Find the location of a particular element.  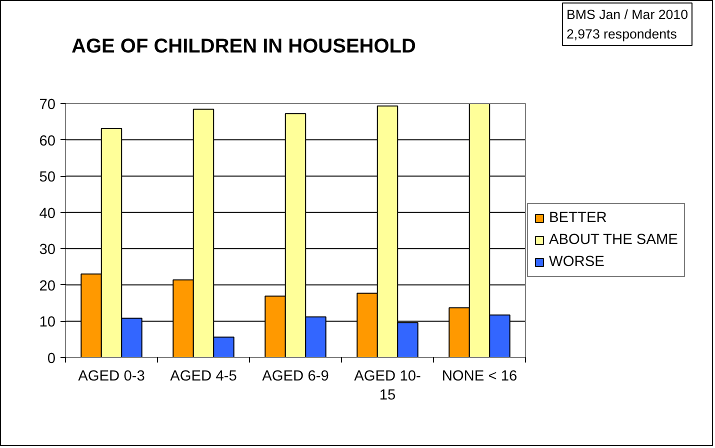

y-tick-label: 50 is located at coordinates (47, 178).